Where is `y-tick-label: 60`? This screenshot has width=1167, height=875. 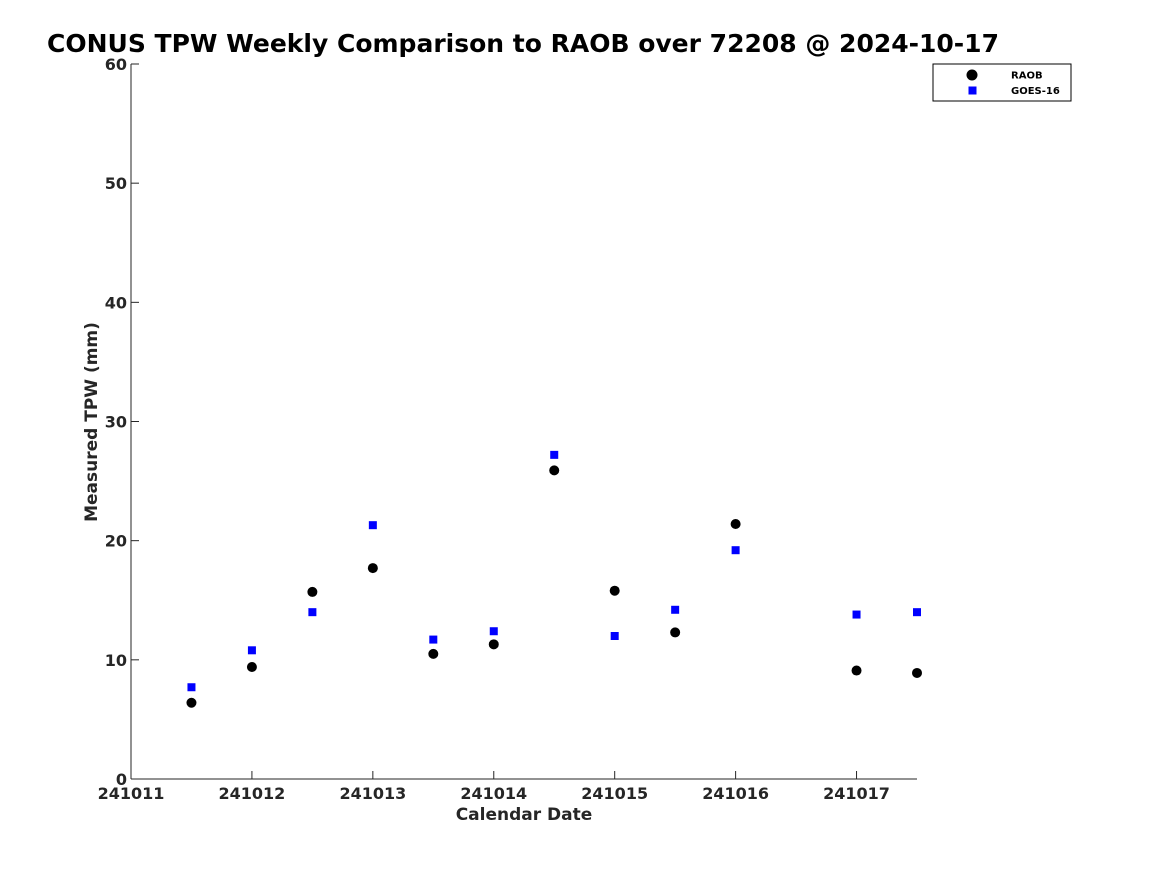
y-tick-label: 60 is located at coordinates (116, 64).